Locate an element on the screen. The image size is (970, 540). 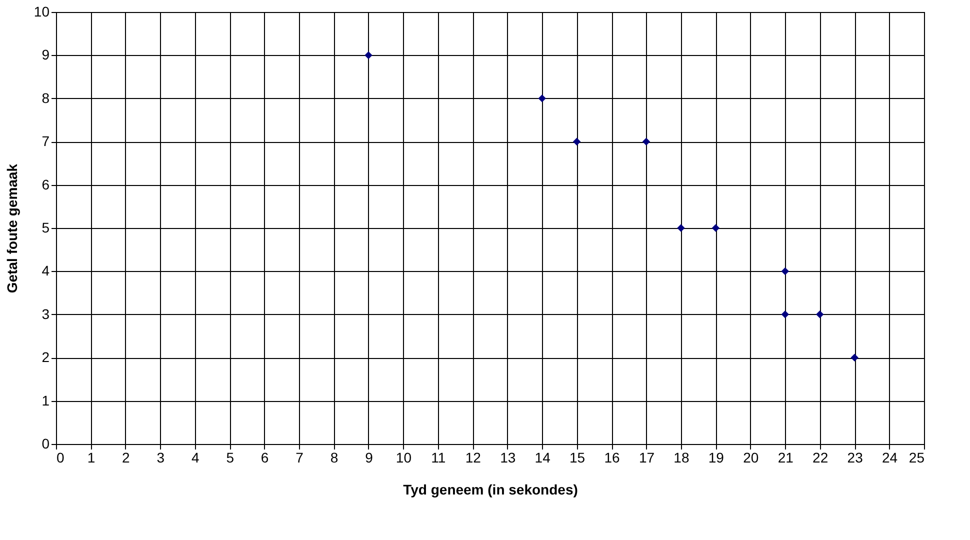
y-tick-label: 6 is located at coordinates (46, 184).